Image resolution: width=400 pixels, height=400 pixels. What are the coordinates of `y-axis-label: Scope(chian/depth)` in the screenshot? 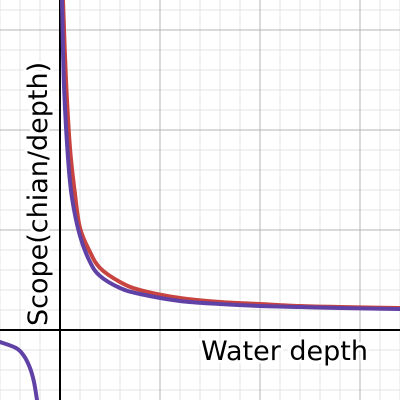 It's located at (38, 194).